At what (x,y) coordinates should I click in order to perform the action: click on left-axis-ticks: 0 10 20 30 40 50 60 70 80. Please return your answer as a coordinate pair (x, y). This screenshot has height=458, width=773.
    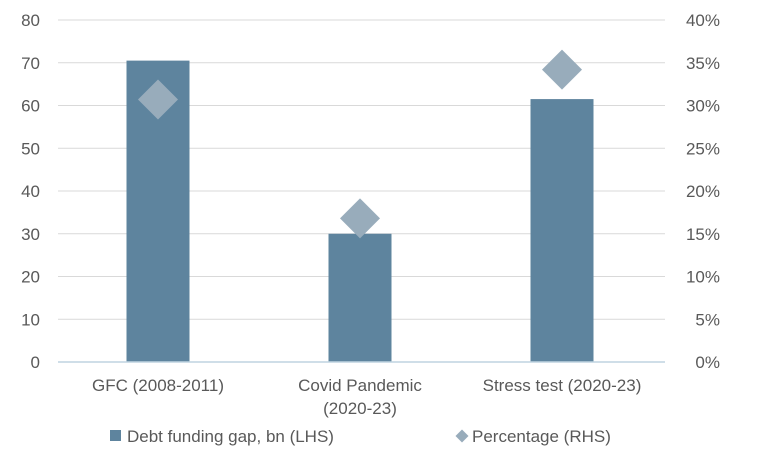
    Looking at the image, I should click on (30, 191).